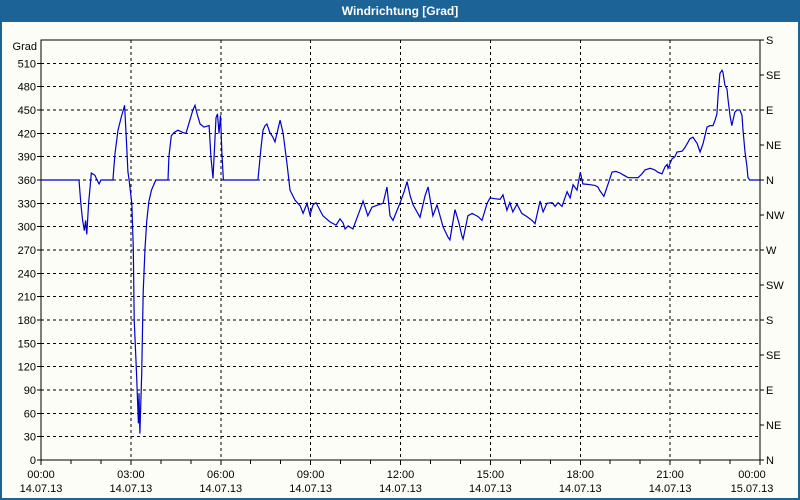 The height and width of the screenshot is (500, 800). Describe the element at coordinates (491, 475) in the screenshot. I see `x-tick-time-label: 15:00` at that location.